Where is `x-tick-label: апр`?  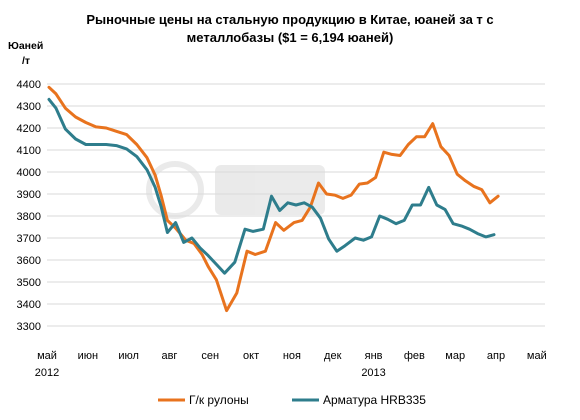
x-tick-label: апр is located at coordinates (496, 356).